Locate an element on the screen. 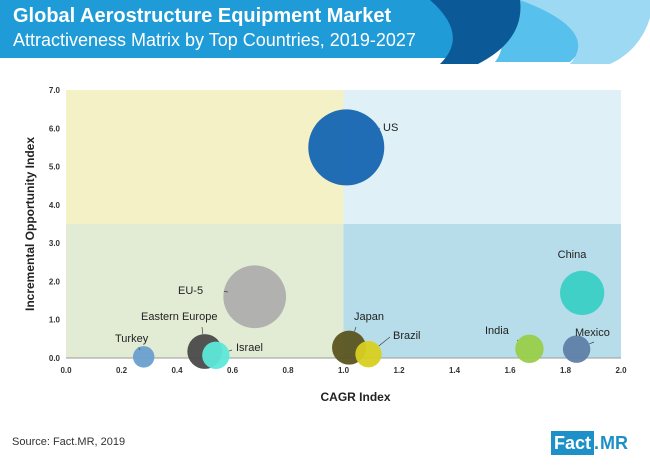  bubble-label-eu-5: EU-5 is located at coordinates (190, 291).